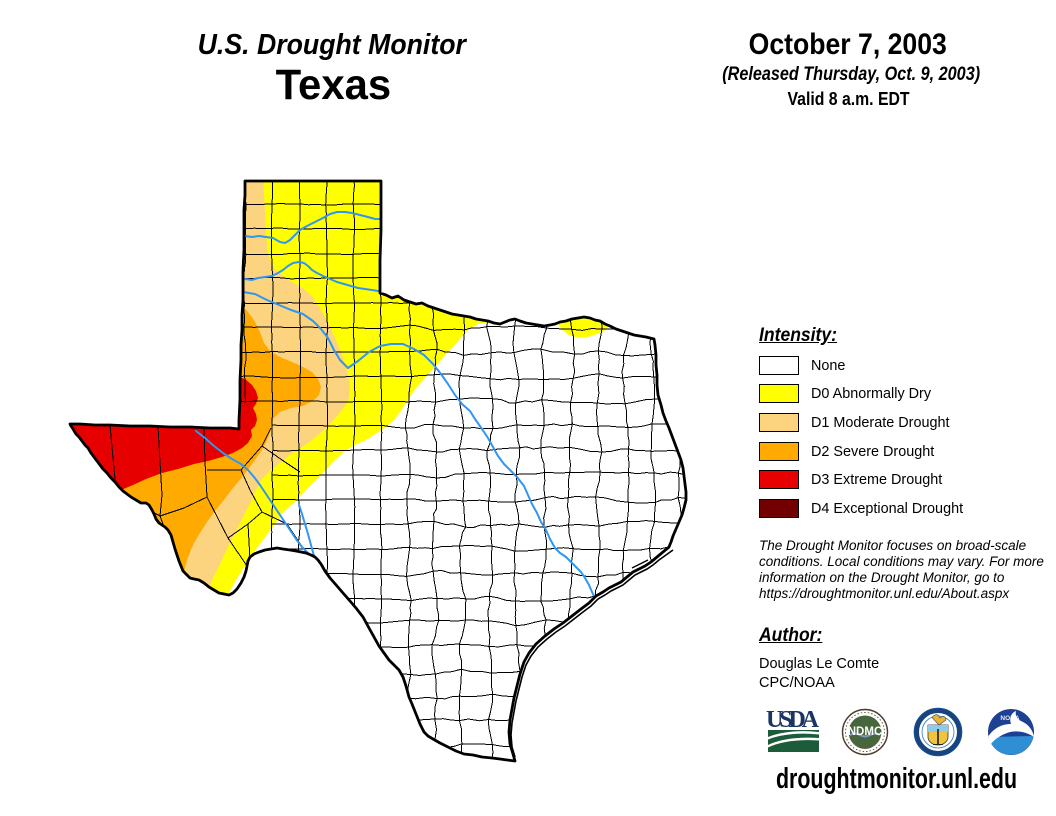  Describe the element at coordinates (865, 732) in the screenshot. I see `svg-text: NDMC` at that location.